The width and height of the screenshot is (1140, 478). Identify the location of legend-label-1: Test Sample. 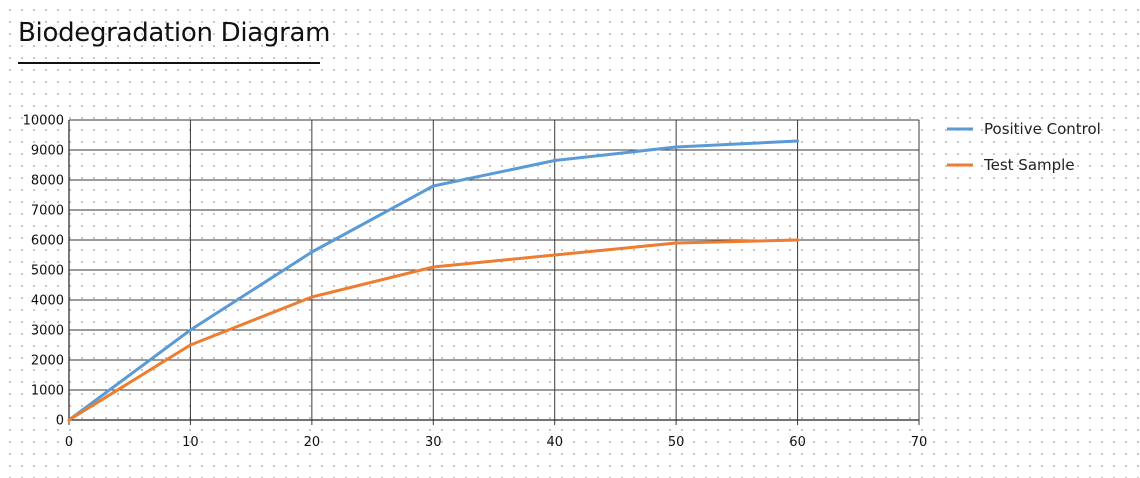
(1029, 165).